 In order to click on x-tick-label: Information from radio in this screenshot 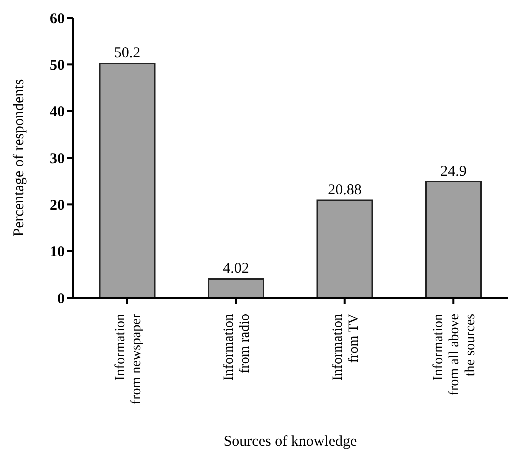, I will do `click(238, 347)`.